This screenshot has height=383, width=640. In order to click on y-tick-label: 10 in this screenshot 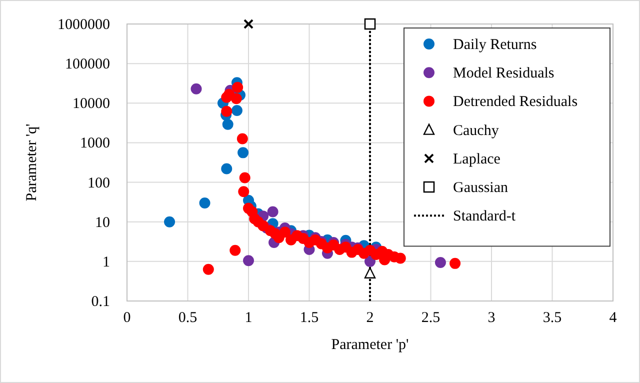, I will do `click(102, 222)`.